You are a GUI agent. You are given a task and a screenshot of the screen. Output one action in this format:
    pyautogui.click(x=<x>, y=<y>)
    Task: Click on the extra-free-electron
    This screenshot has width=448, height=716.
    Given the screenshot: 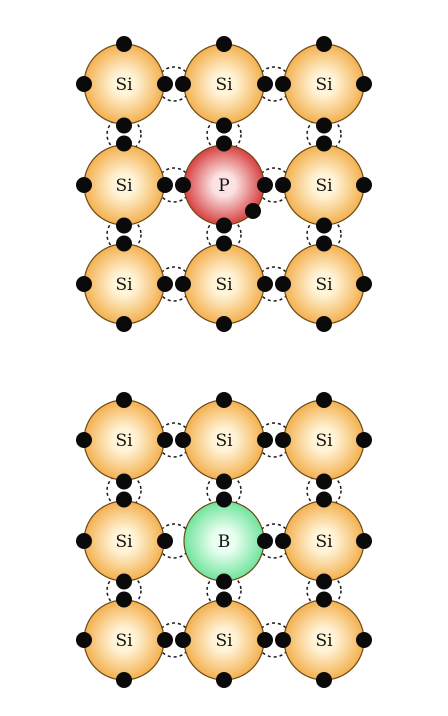 What is the action you would take?
    pyautogui.click(x=253, y=211)
    